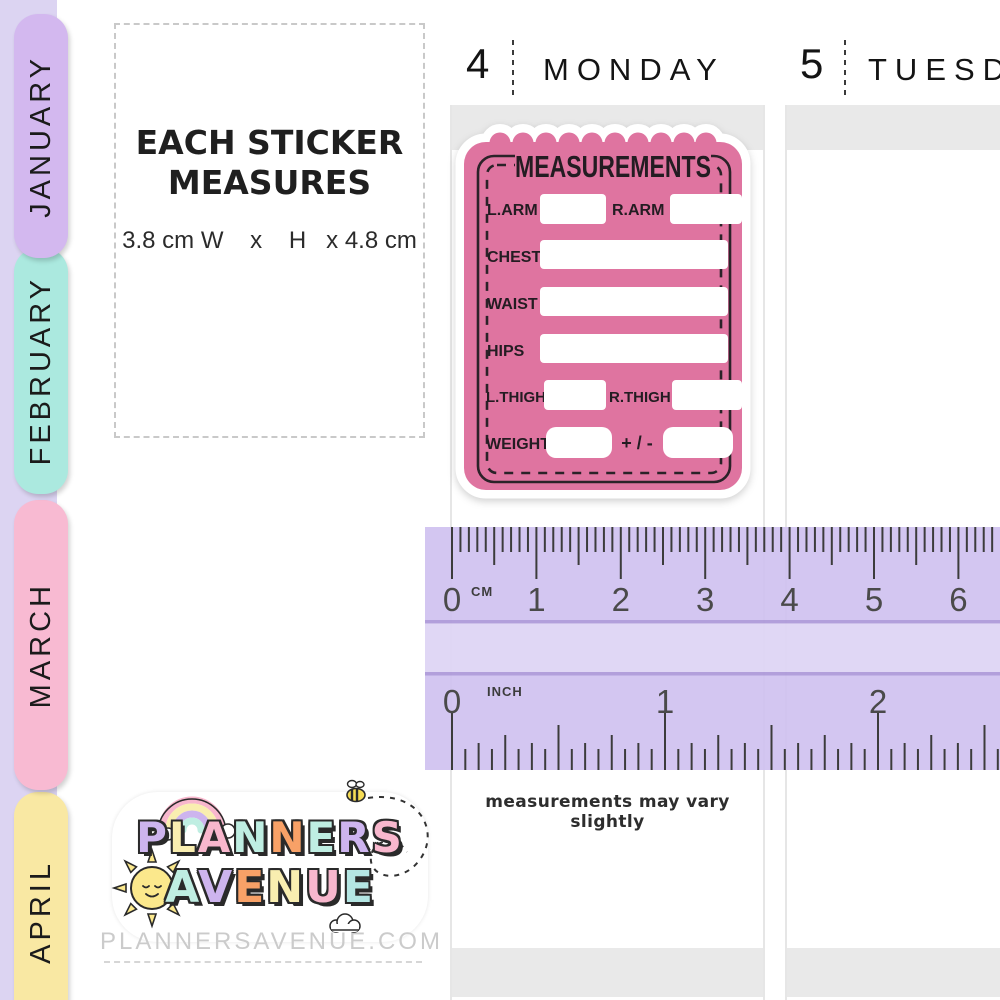 The image size is (1000, 1000). Describe the element at coordinates (263, 962) in the screenshot. I see `dashed-divider` at that location.